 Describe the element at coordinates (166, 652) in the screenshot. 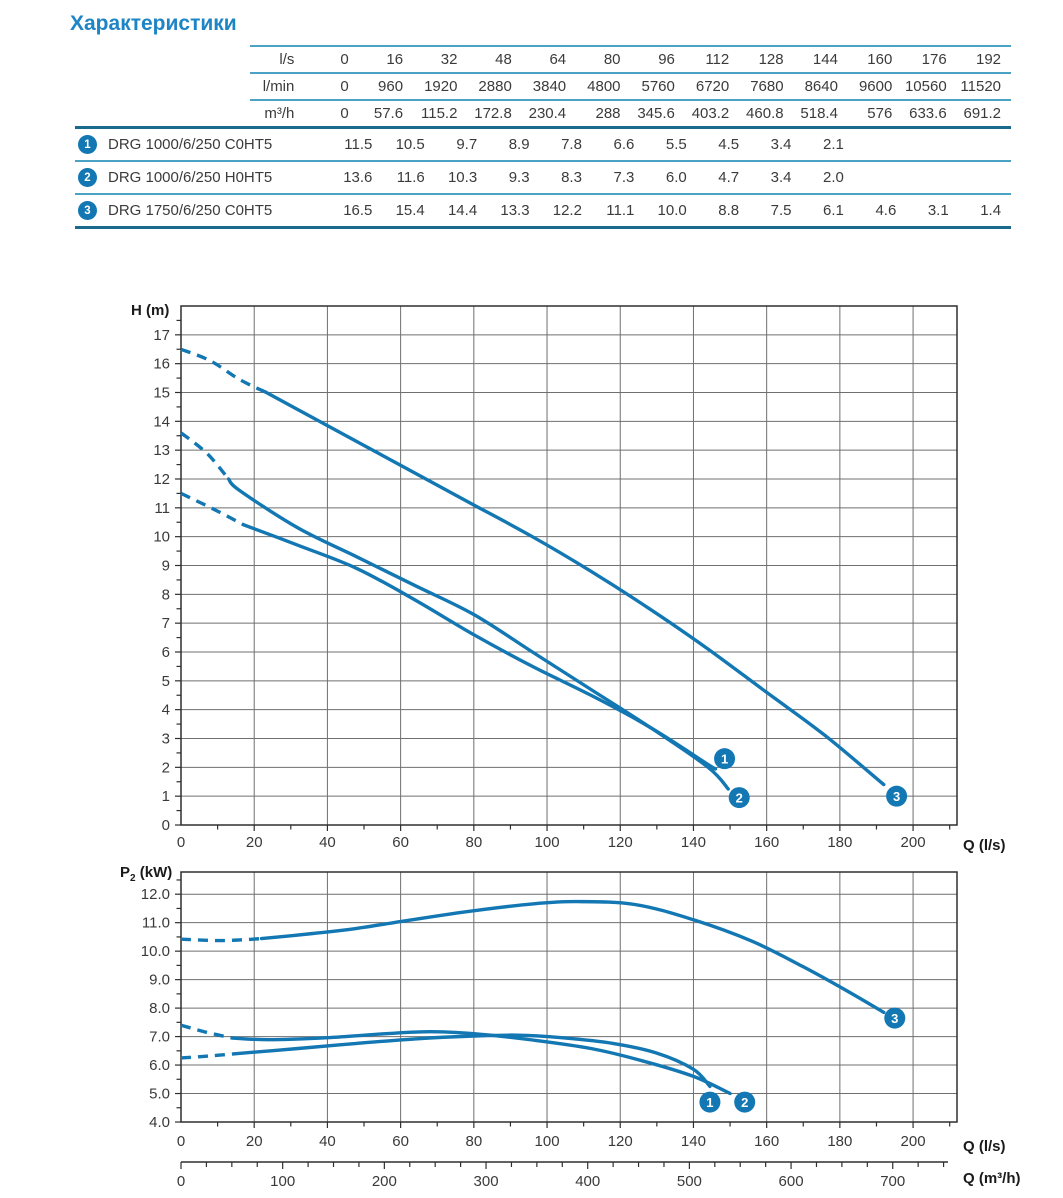

I see `y-tick-label: 6` at that location.